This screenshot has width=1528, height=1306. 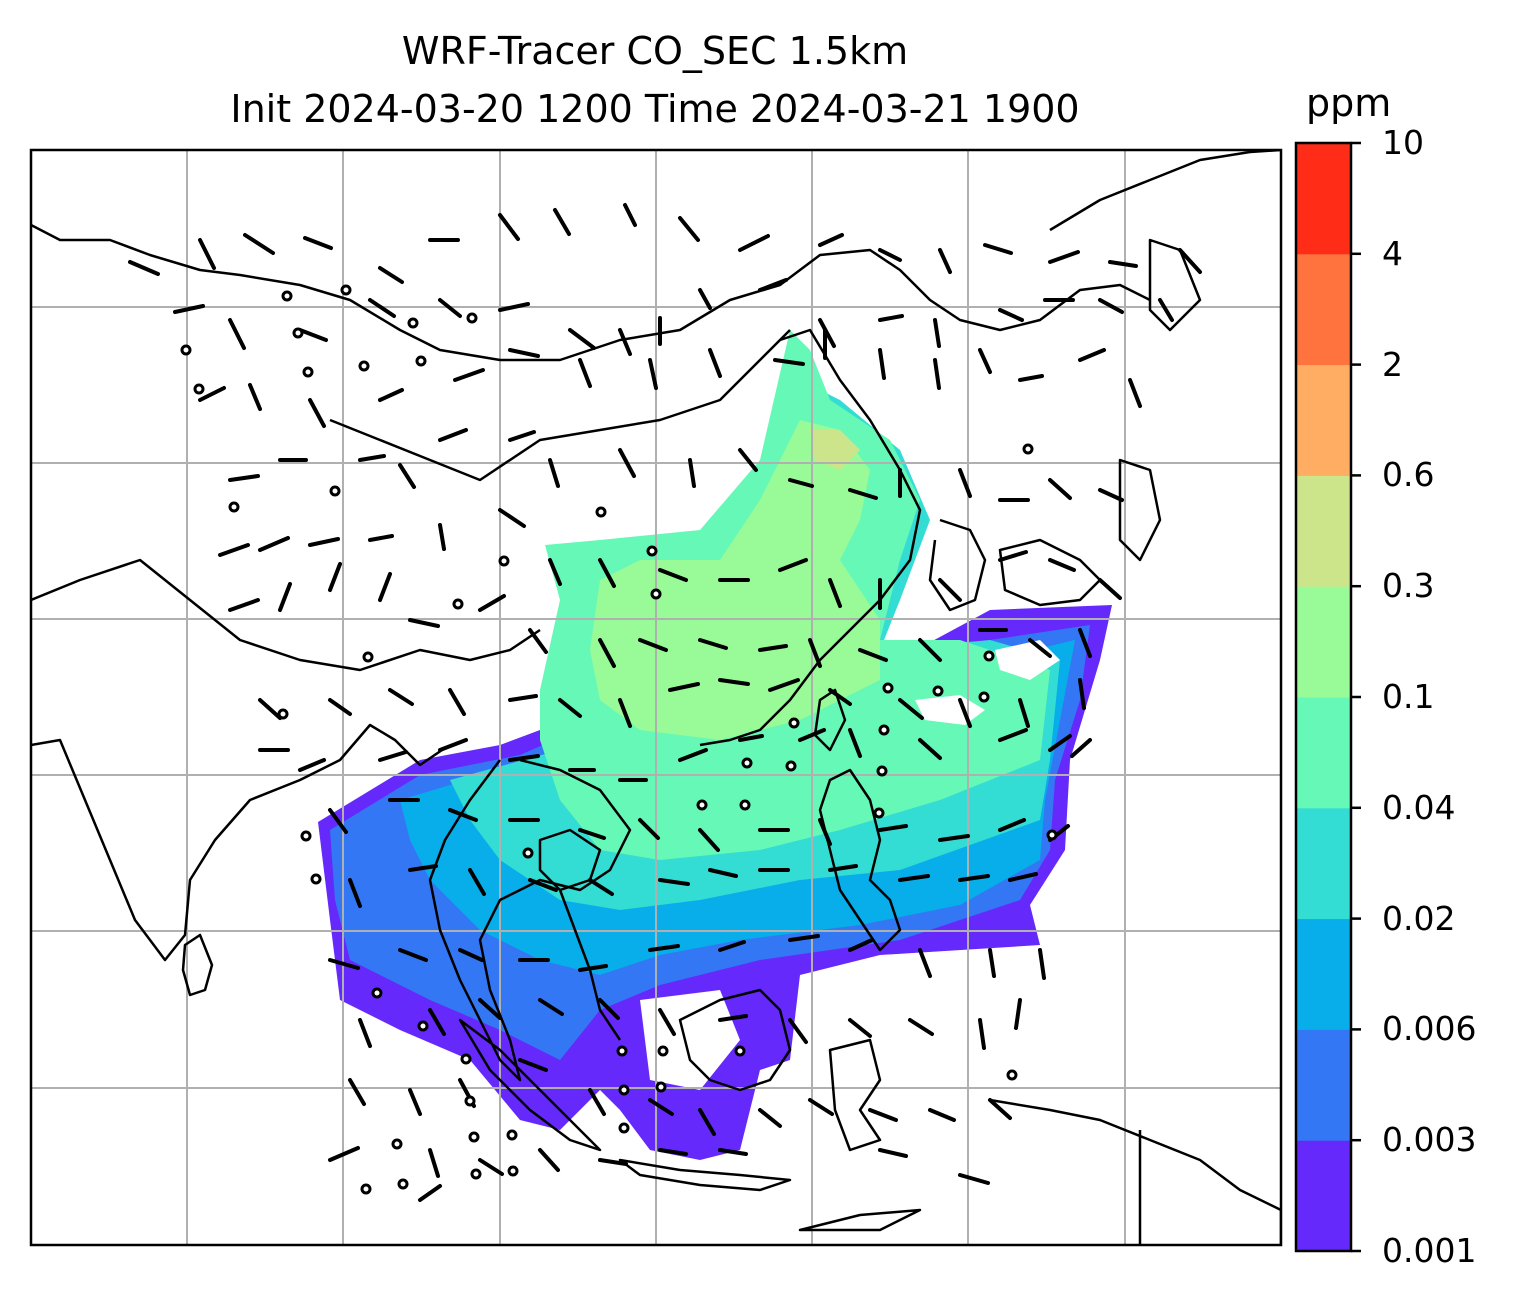 What do you see at coordinates (560, 405) in the screenshot?
I see `mongolia-border` at bounding box center [560, 405].